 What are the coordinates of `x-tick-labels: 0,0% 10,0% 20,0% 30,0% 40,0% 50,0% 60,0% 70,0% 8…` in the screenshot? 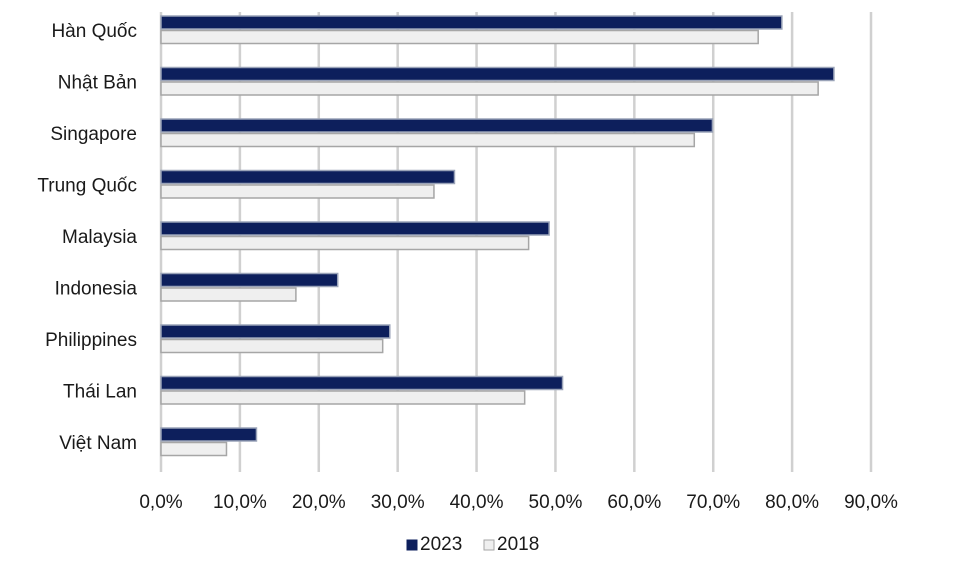 It's located at (518, 502).